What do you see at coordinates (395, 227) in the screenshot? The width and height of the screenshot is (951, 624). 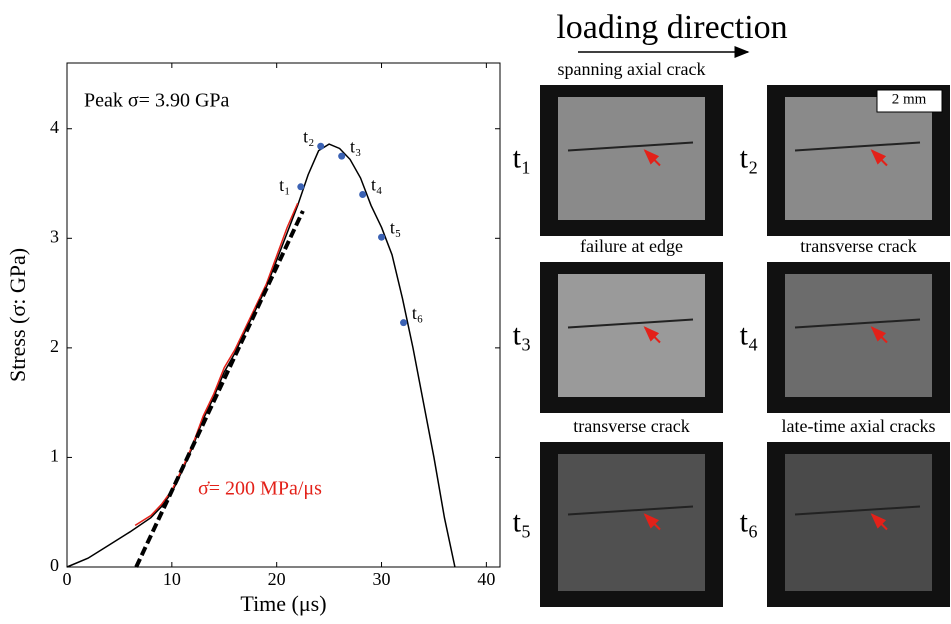 I see `time-label: t₅` at bounding box center [395, 227].